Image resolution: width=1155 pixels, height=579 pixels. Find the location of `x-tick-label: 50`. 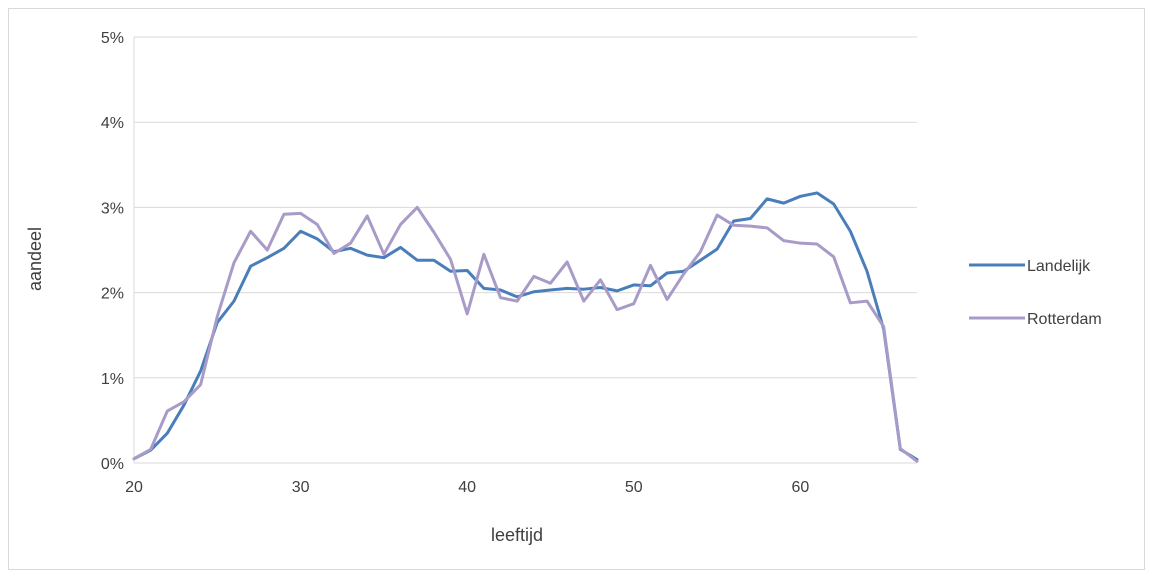

x-tick-label: 50 is located at coordinates (634, 487).